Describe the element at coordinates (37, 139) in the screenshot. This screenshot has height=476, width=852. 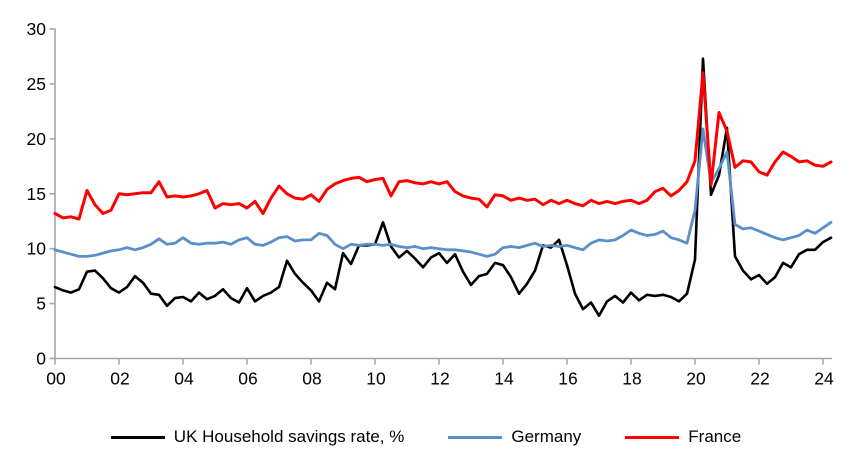
I see `y-axis-tick-label: 20` at that location.